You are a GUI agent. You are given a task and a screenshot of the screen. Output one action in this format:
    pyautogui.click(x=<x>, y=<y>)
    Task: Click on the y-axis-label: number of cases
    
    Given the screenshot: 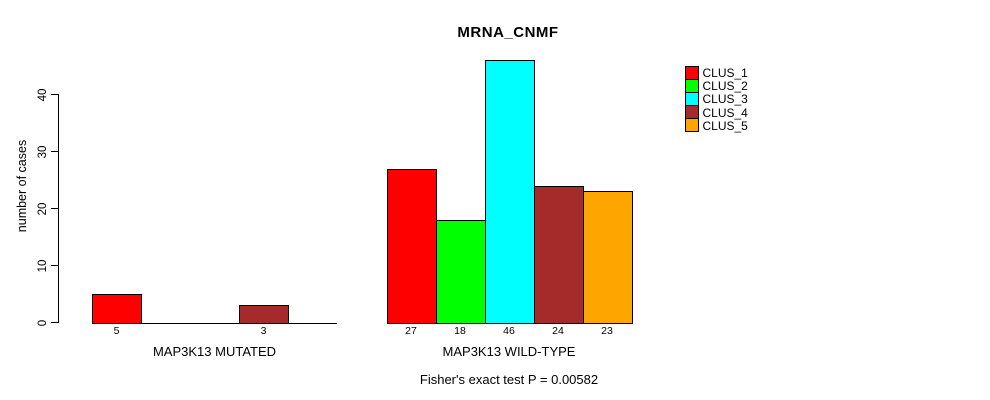 What is the action you would take?
    pyautogui.click(x=22, y=186)
    